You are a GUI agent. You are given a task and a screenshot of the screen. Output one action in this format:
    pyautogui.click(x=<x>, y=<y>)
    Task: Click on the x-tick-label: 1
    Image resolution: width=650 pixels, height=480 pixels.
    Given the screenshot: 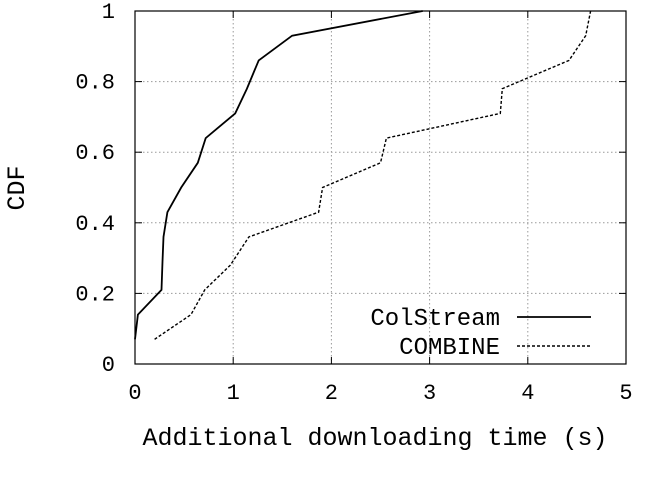 What is the action you would take?
    pyautogui.click(x=233, y=393)
    